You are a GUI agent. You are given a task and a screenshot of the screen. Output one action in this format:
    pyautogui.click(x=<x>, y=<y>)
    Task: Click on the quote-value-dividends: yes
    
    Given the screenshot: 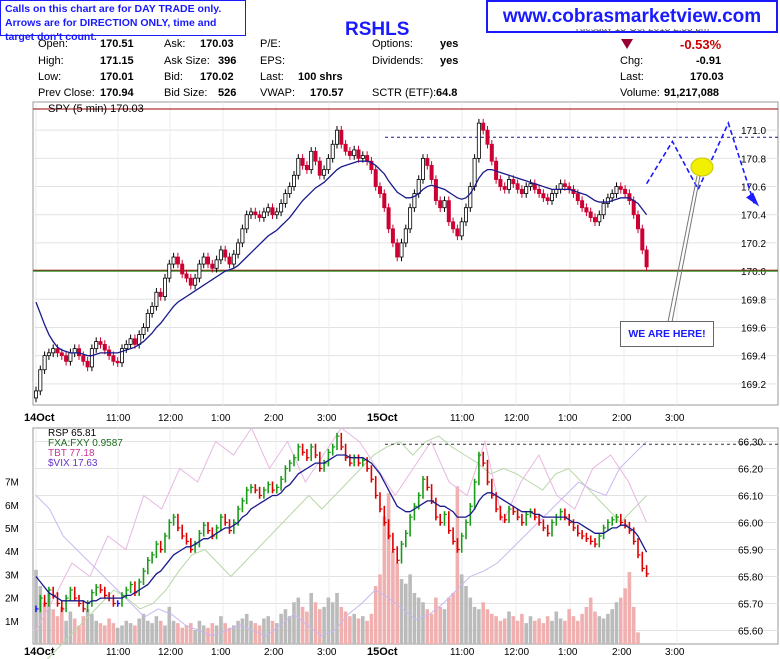 What is the action you would take?
    pyautogui.click(x=449, y=61)
    